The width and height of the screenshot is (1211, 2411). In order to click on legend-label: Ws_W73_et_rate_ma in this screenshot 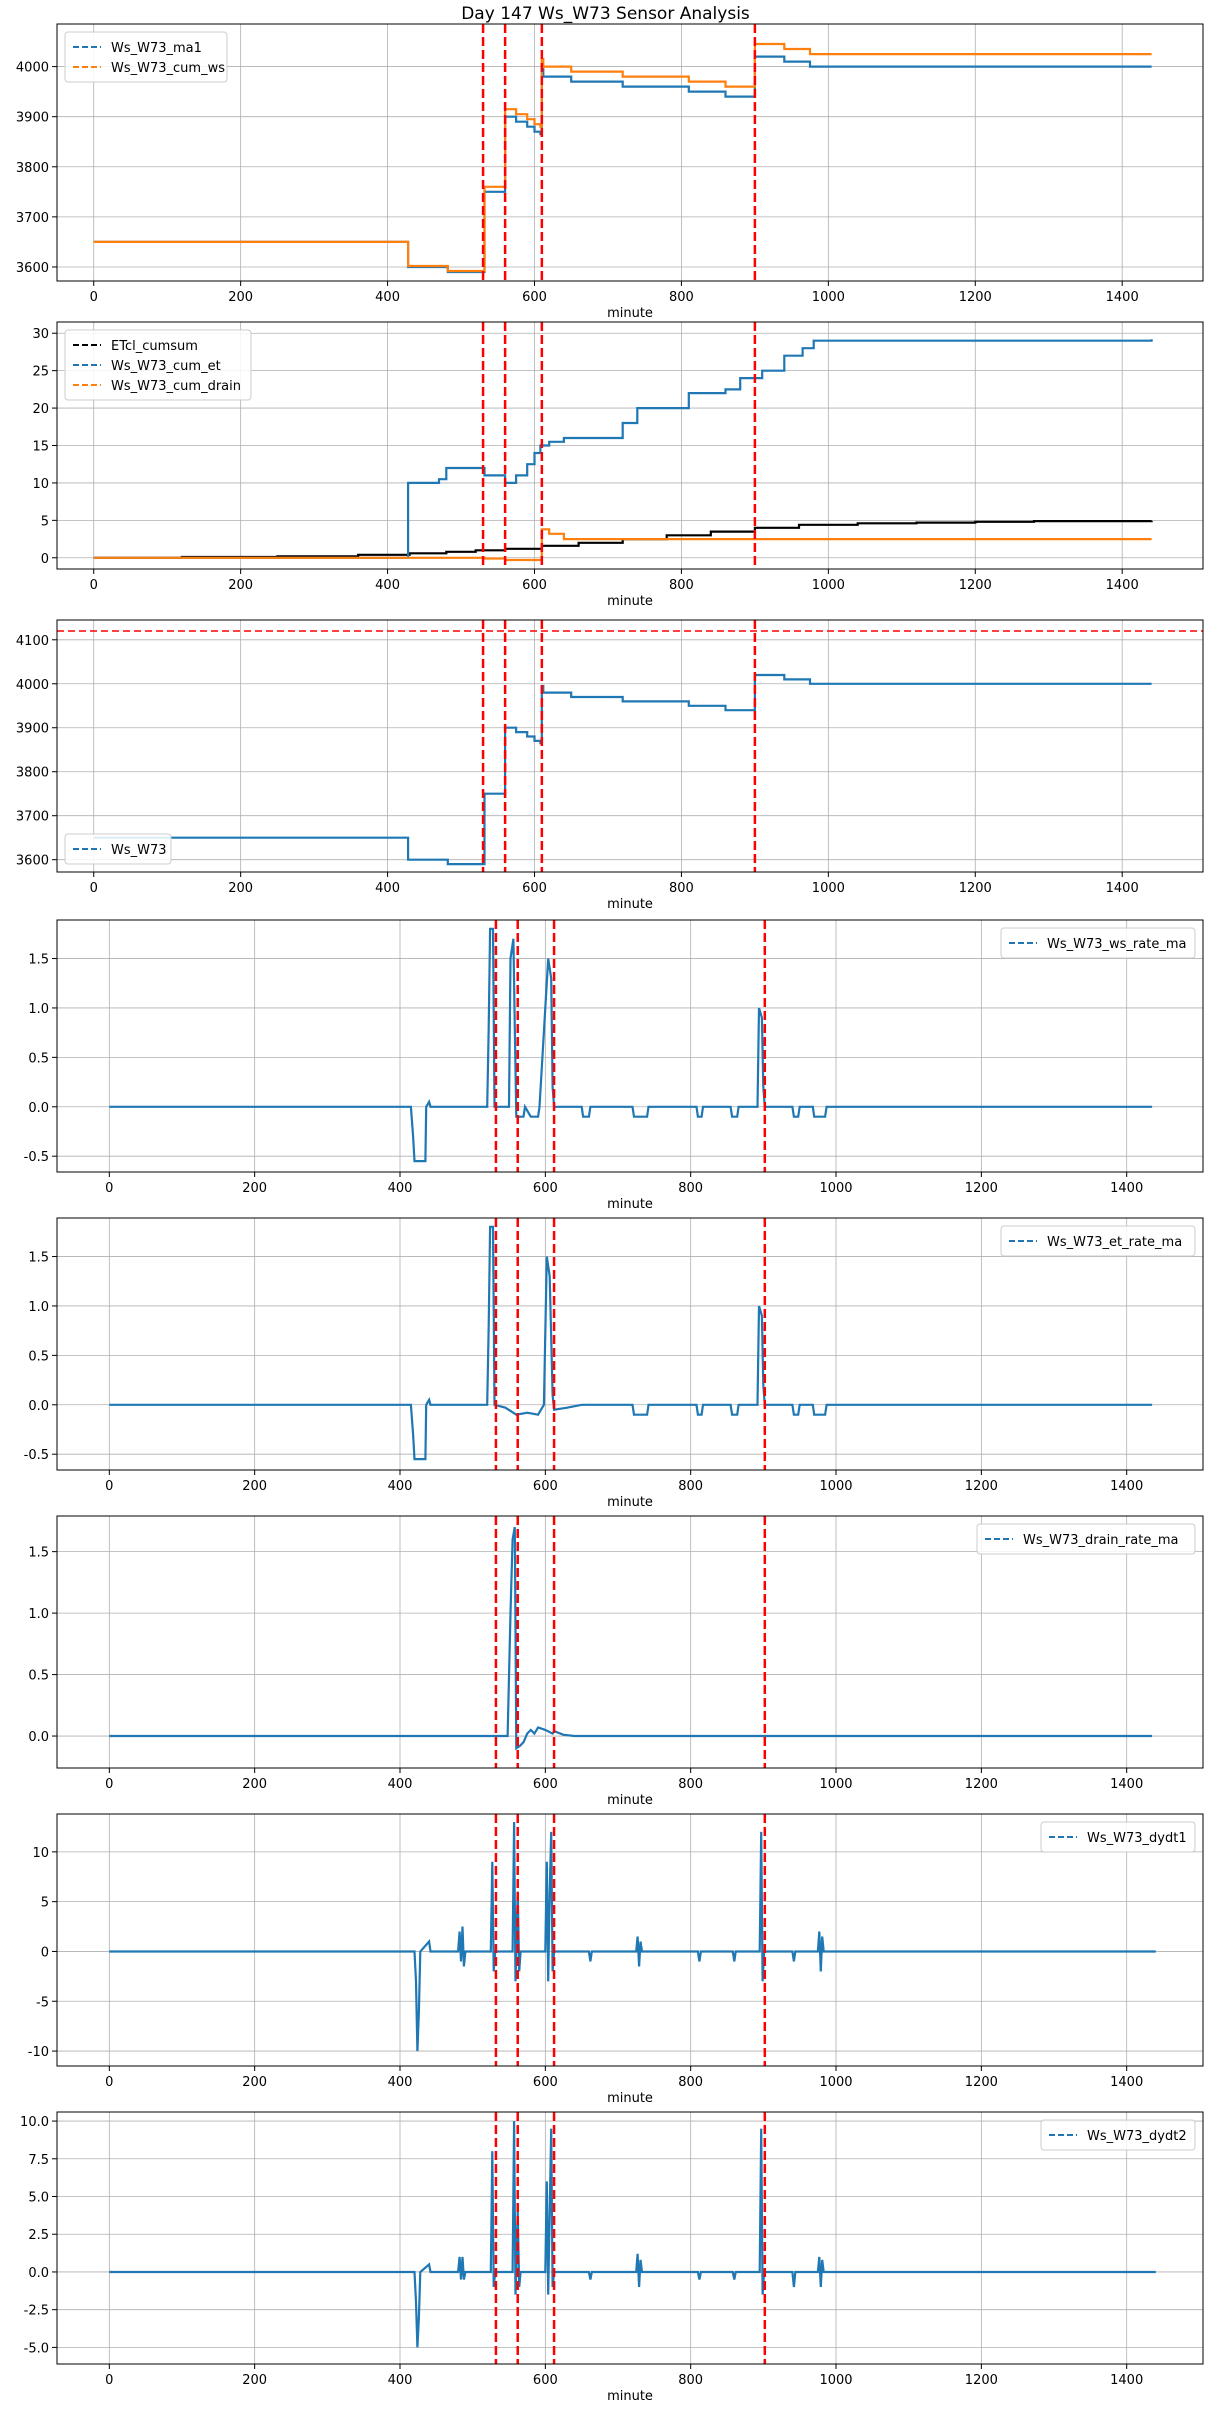, I will do `click(1114, 1242)`.